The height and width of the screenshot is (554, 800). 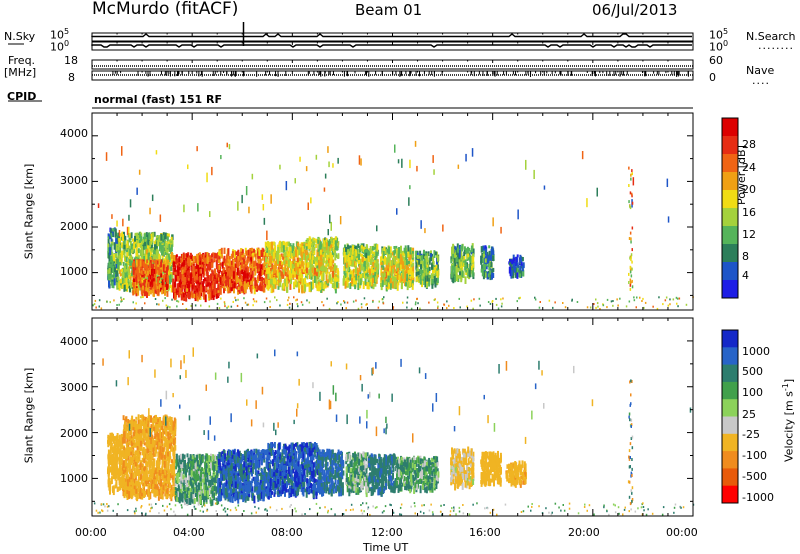 I want to click on velocity-ytick-3000: 3000, so click(x=74, y=387).